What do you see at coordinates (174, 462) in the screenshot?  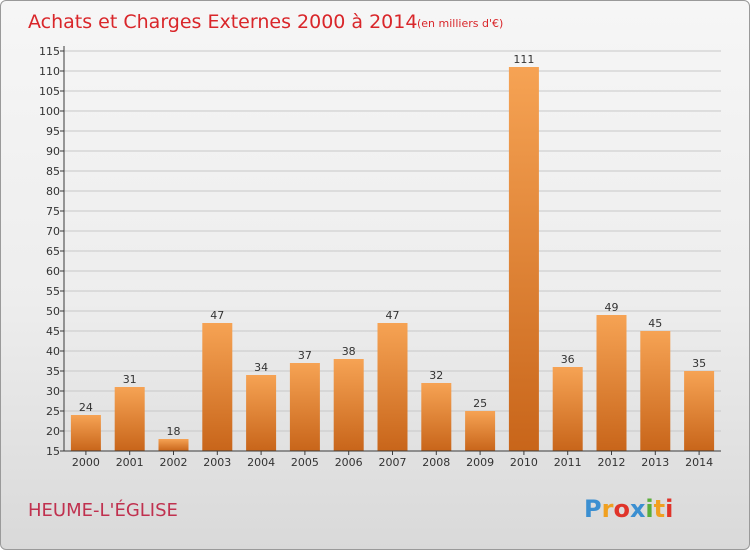 I see `x-tick-label: 2002` at bounding box center [174, 462].